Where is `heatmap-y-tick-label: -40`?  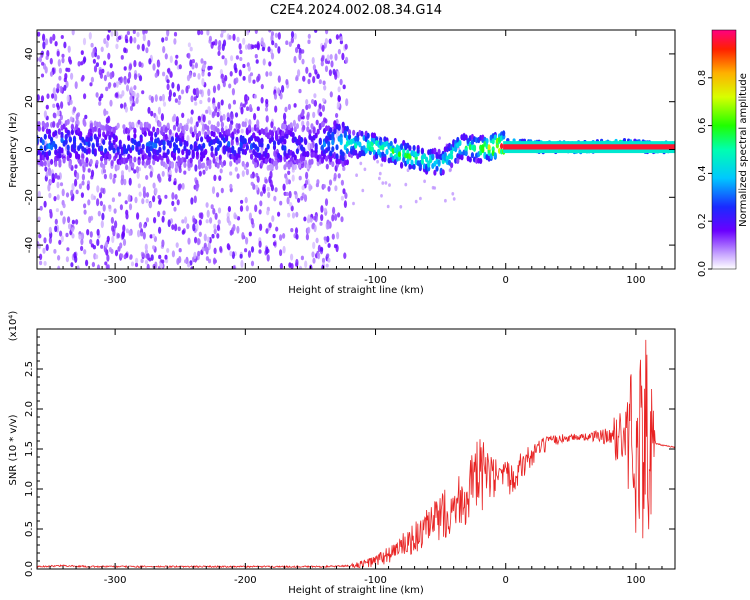 heatmap-y-tick-label: -40 is located at coordinates (29, 245).